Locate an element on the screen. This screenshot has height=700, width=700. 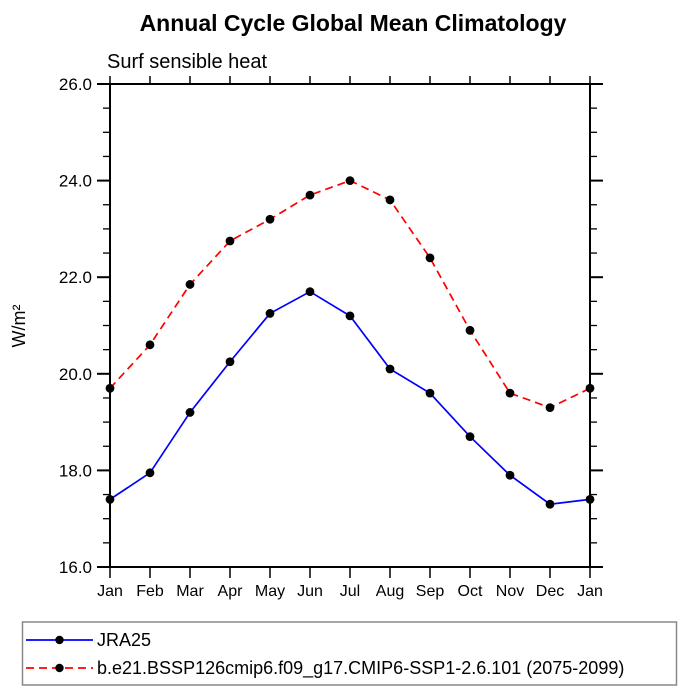
x-tick-label: Mar is located at coordinates (190, 591).